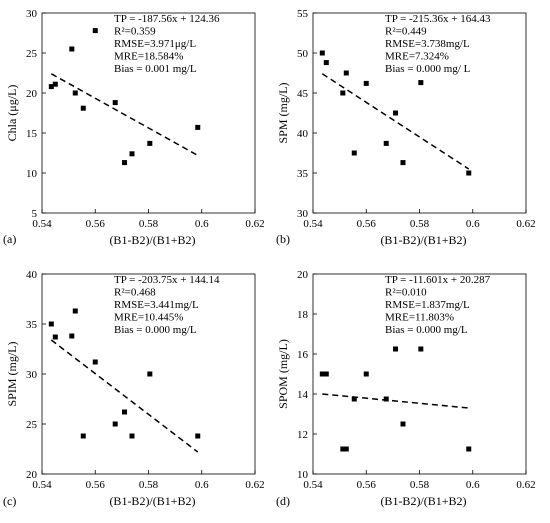 This screenshot has width=550, height=523. I want to click on stats-annotation: R²=0.010, so click(406, 293).